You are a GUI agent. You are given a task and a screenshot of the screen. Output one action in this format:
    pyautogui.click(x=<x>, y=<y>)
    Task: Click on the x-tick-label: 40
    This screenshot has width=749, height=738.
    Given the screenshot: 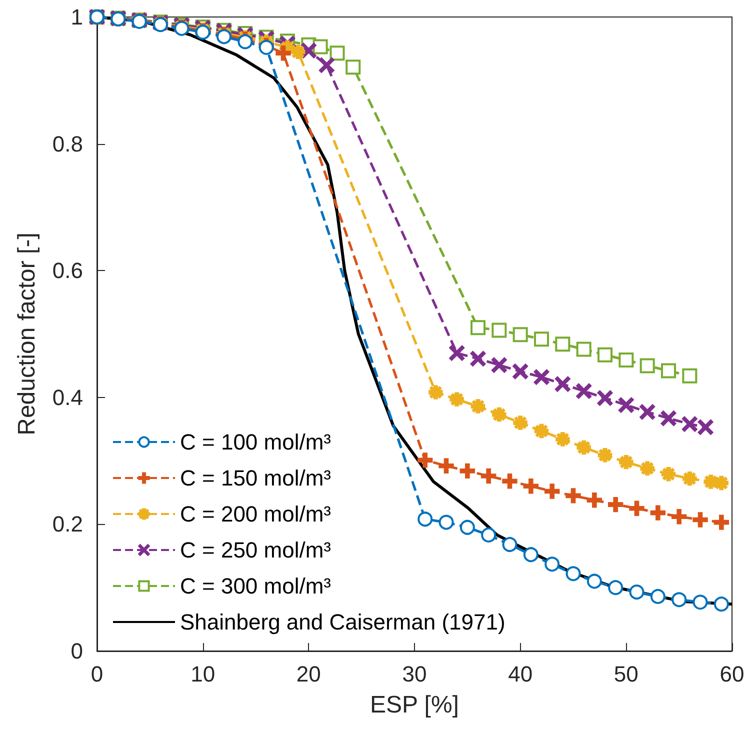 What is the action you would take?
    pyautogui.click(x=520, y=674)
    